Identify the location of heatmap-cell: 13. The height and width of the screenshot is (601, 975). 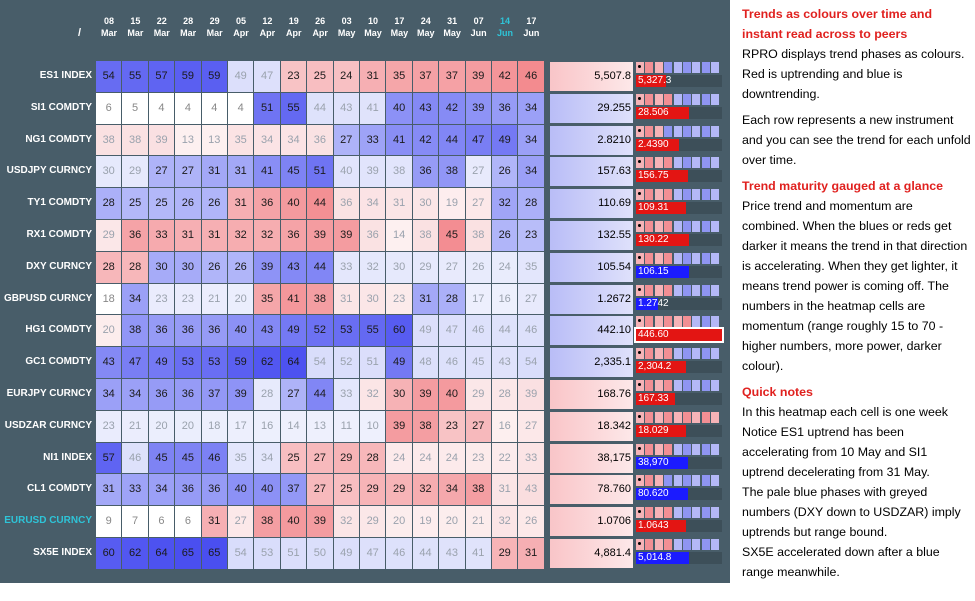
(320, 426).